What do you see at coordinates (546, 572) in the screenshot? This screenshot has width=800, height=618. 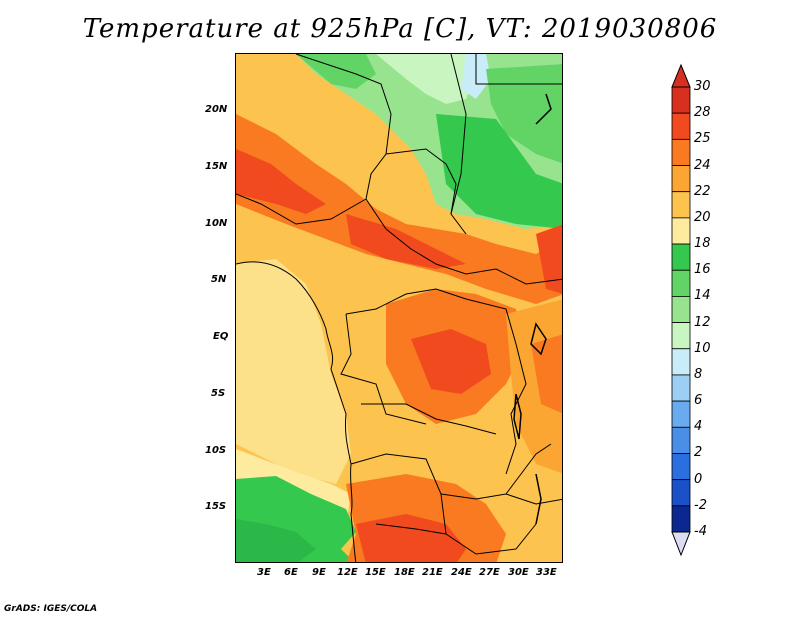 I see `lon-tick-label: 33E` at bounding box center [546, 572].